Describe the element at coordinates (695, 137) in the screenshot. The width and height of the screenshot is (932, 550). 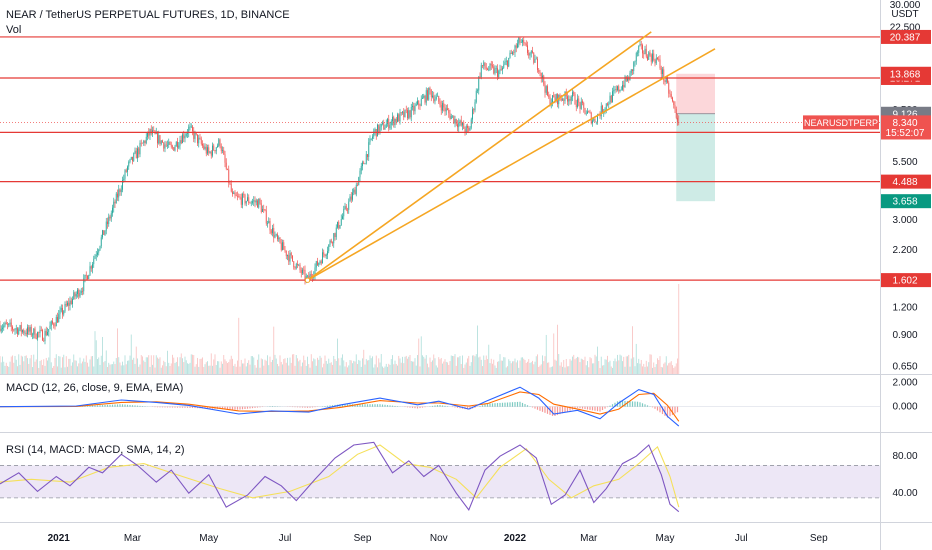
I see `short-position-tool` at that location.